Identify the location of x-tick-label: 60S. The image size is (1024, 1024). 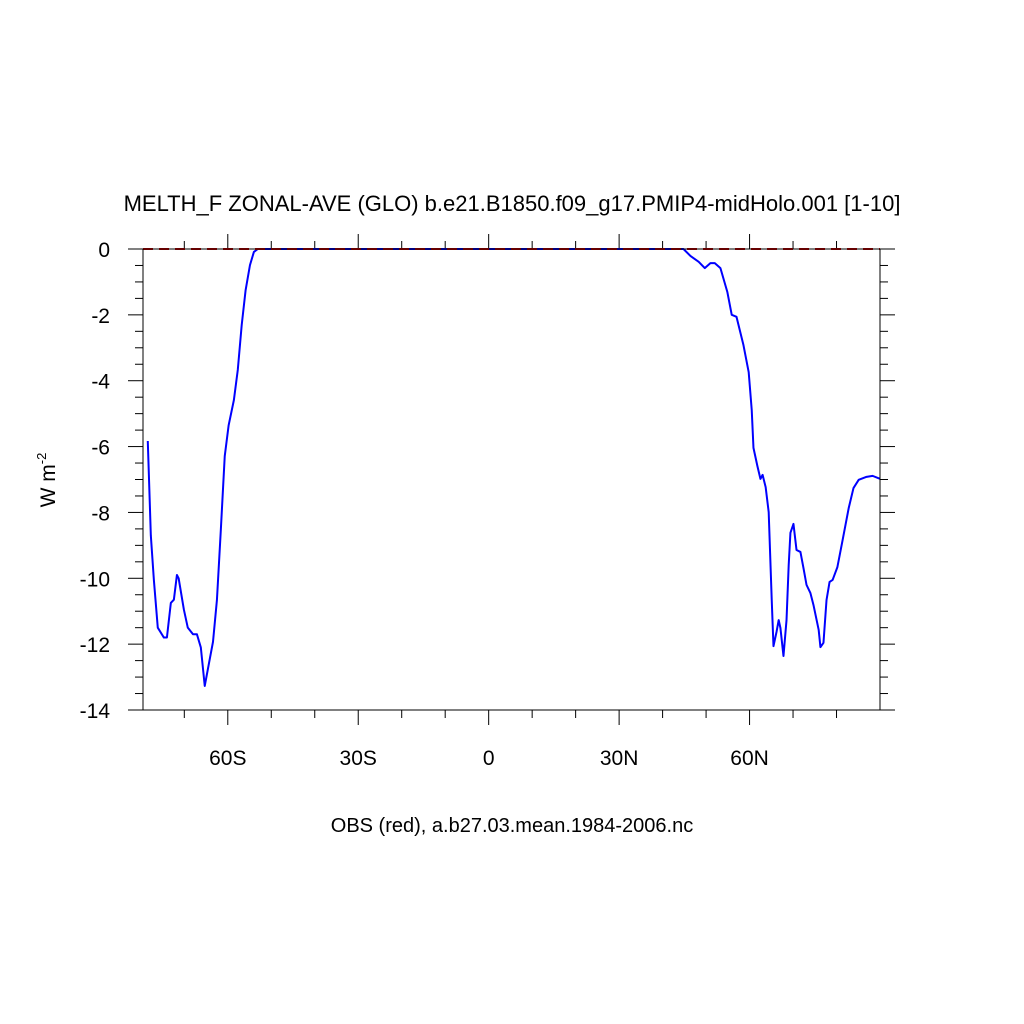
(227, 758).